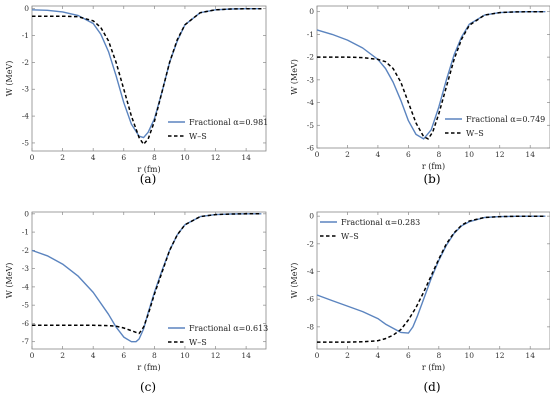 Image resolution: width=550 pixels, height=405 pixels. What do you see at coordinates (148, 387) in the screenshot?
I see `panel-caption: (c)` at bounding box center [148, 387].